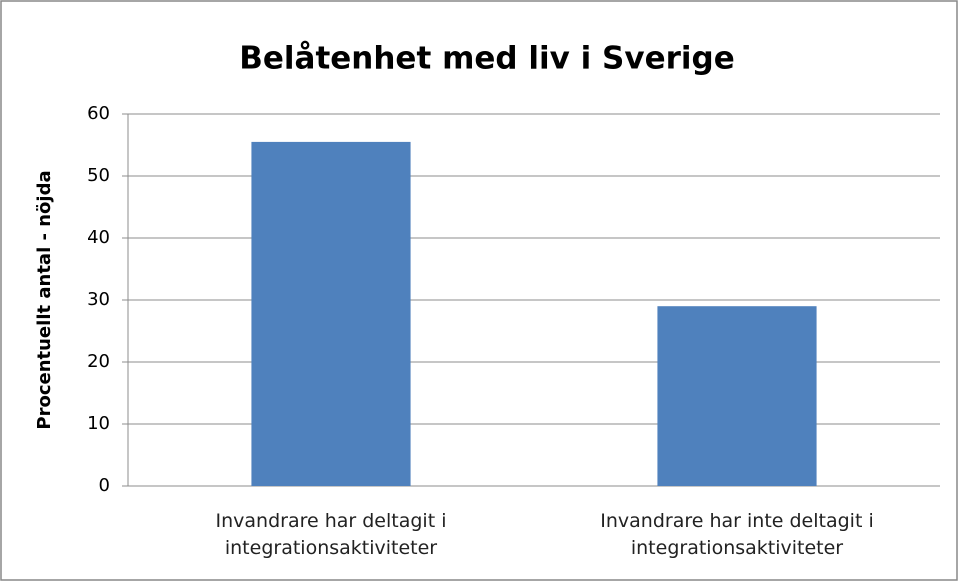  I want to click on y-tick-label: 30, so click(98, 299).